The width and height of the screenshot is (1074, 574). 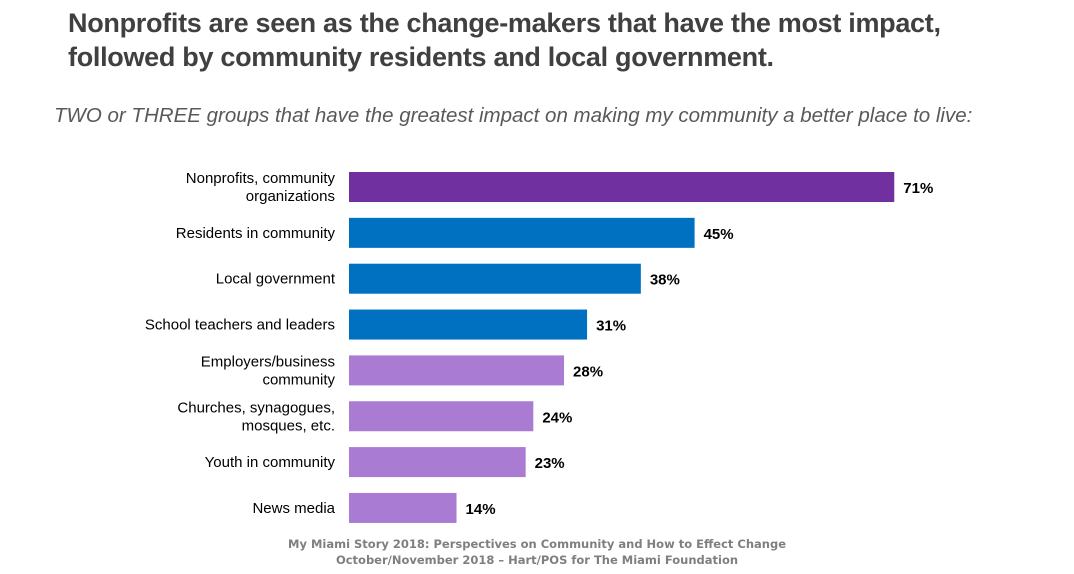 I want to click on data-label-5: 24%, so click(x=557, y=417).